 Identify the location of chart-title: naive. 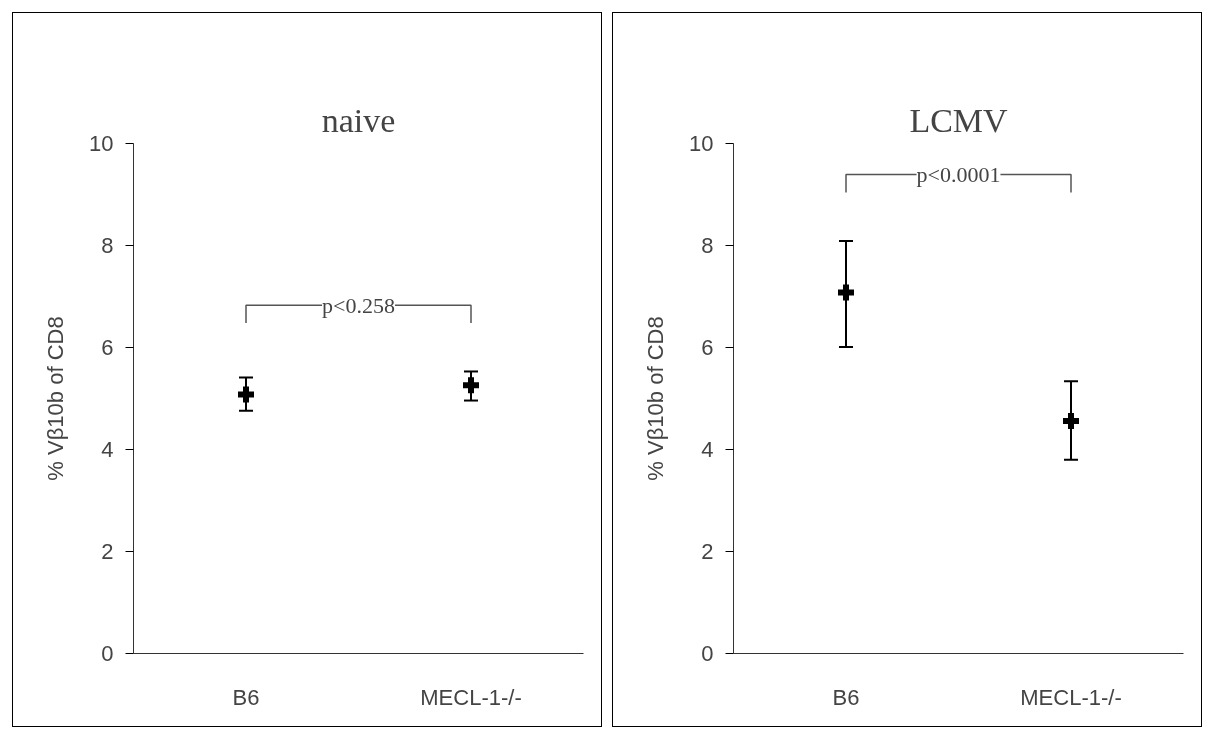
(358, 120).